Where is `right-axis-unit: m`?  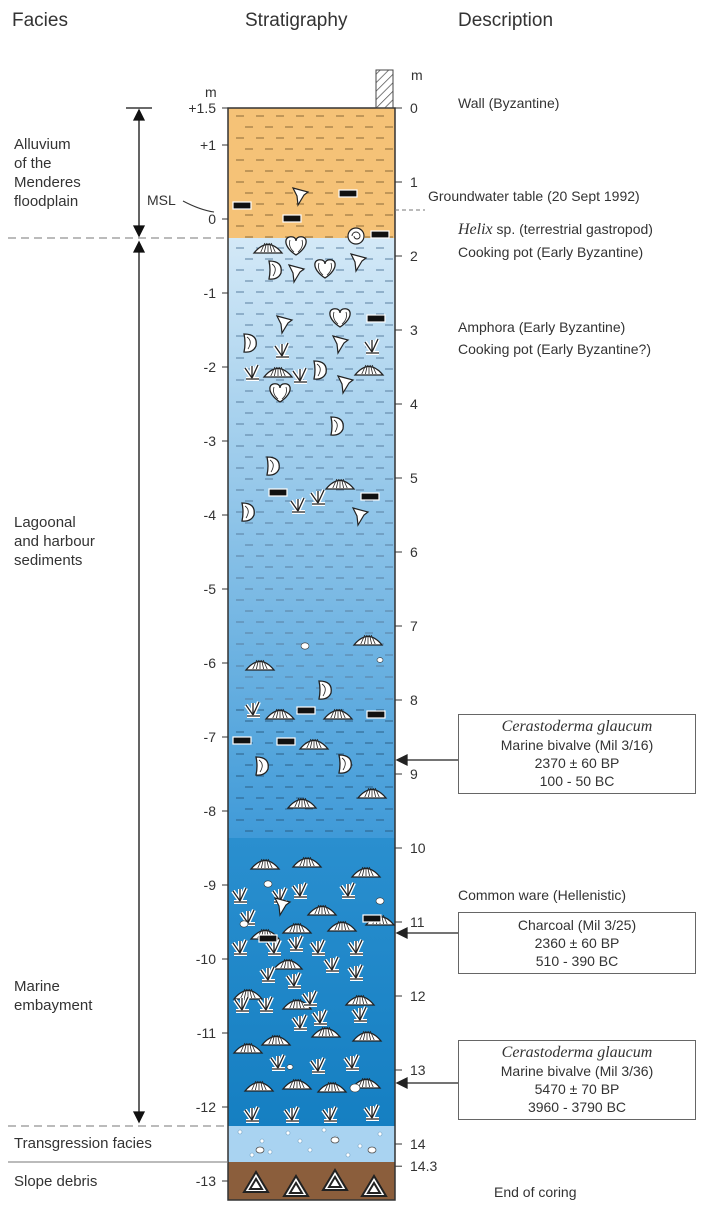
right-axis-unit: m is located at coordinates (417, 75).